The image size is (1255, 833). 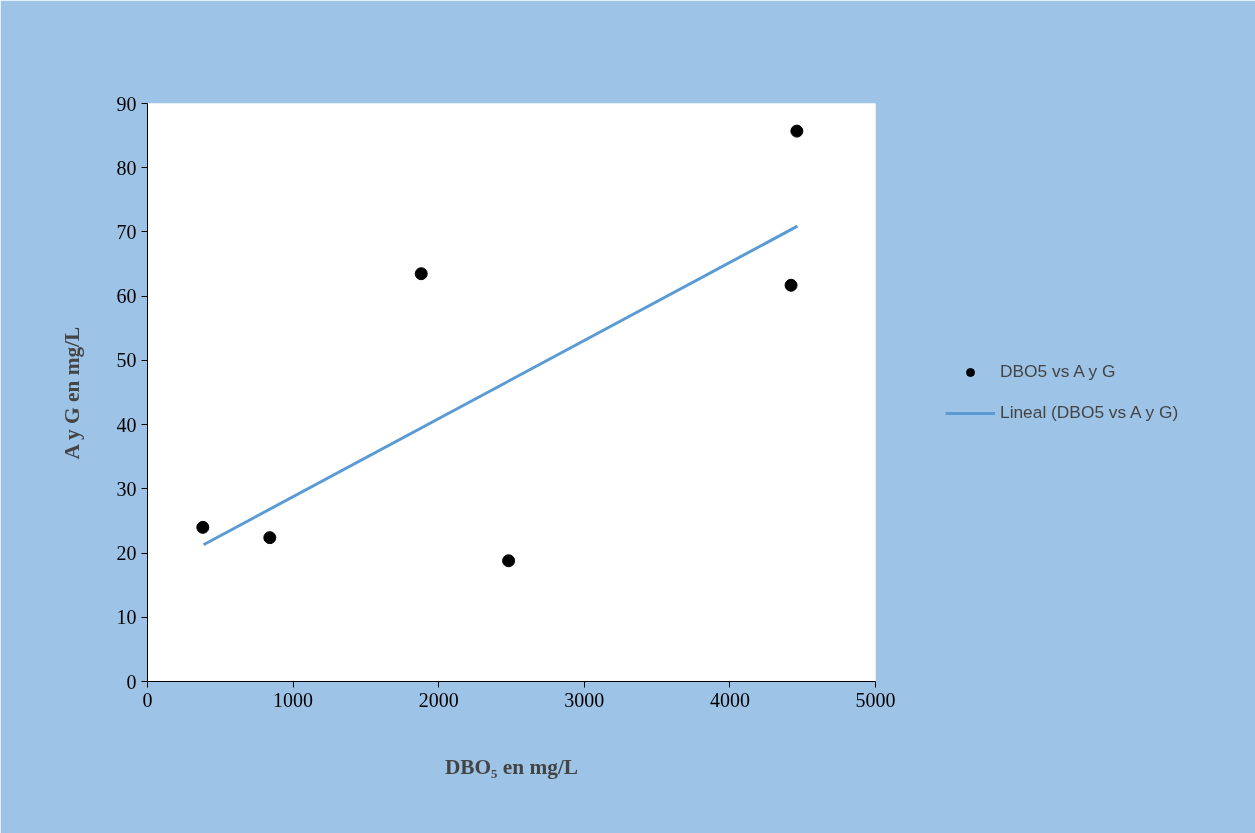 What do you see at coordinates (126, 360) in the screenshot?
I see `y-tick-label: 50` at bounding box center [126, 360].